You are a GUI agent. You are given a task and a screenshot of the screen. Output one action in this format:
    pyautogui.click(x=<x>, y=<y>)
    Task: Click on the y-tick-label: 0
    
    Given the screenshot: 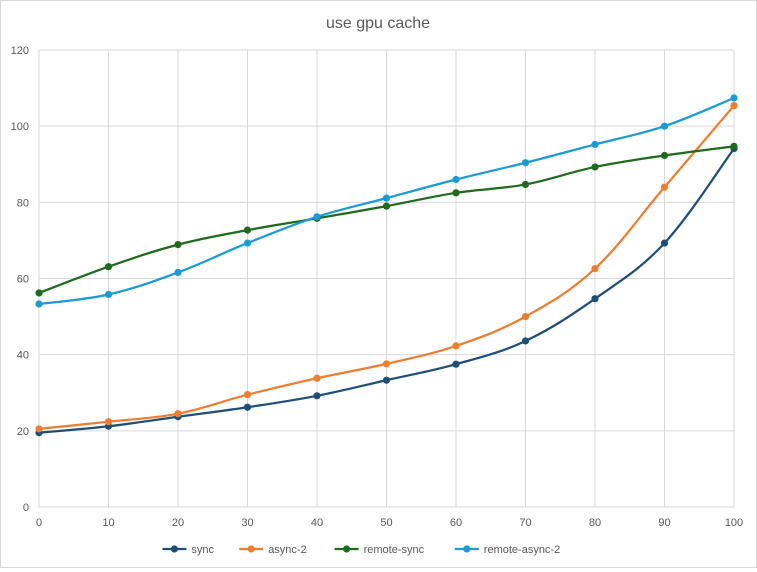 What is the action you would take?
    pyautogui.click(x=26, y=508)
    